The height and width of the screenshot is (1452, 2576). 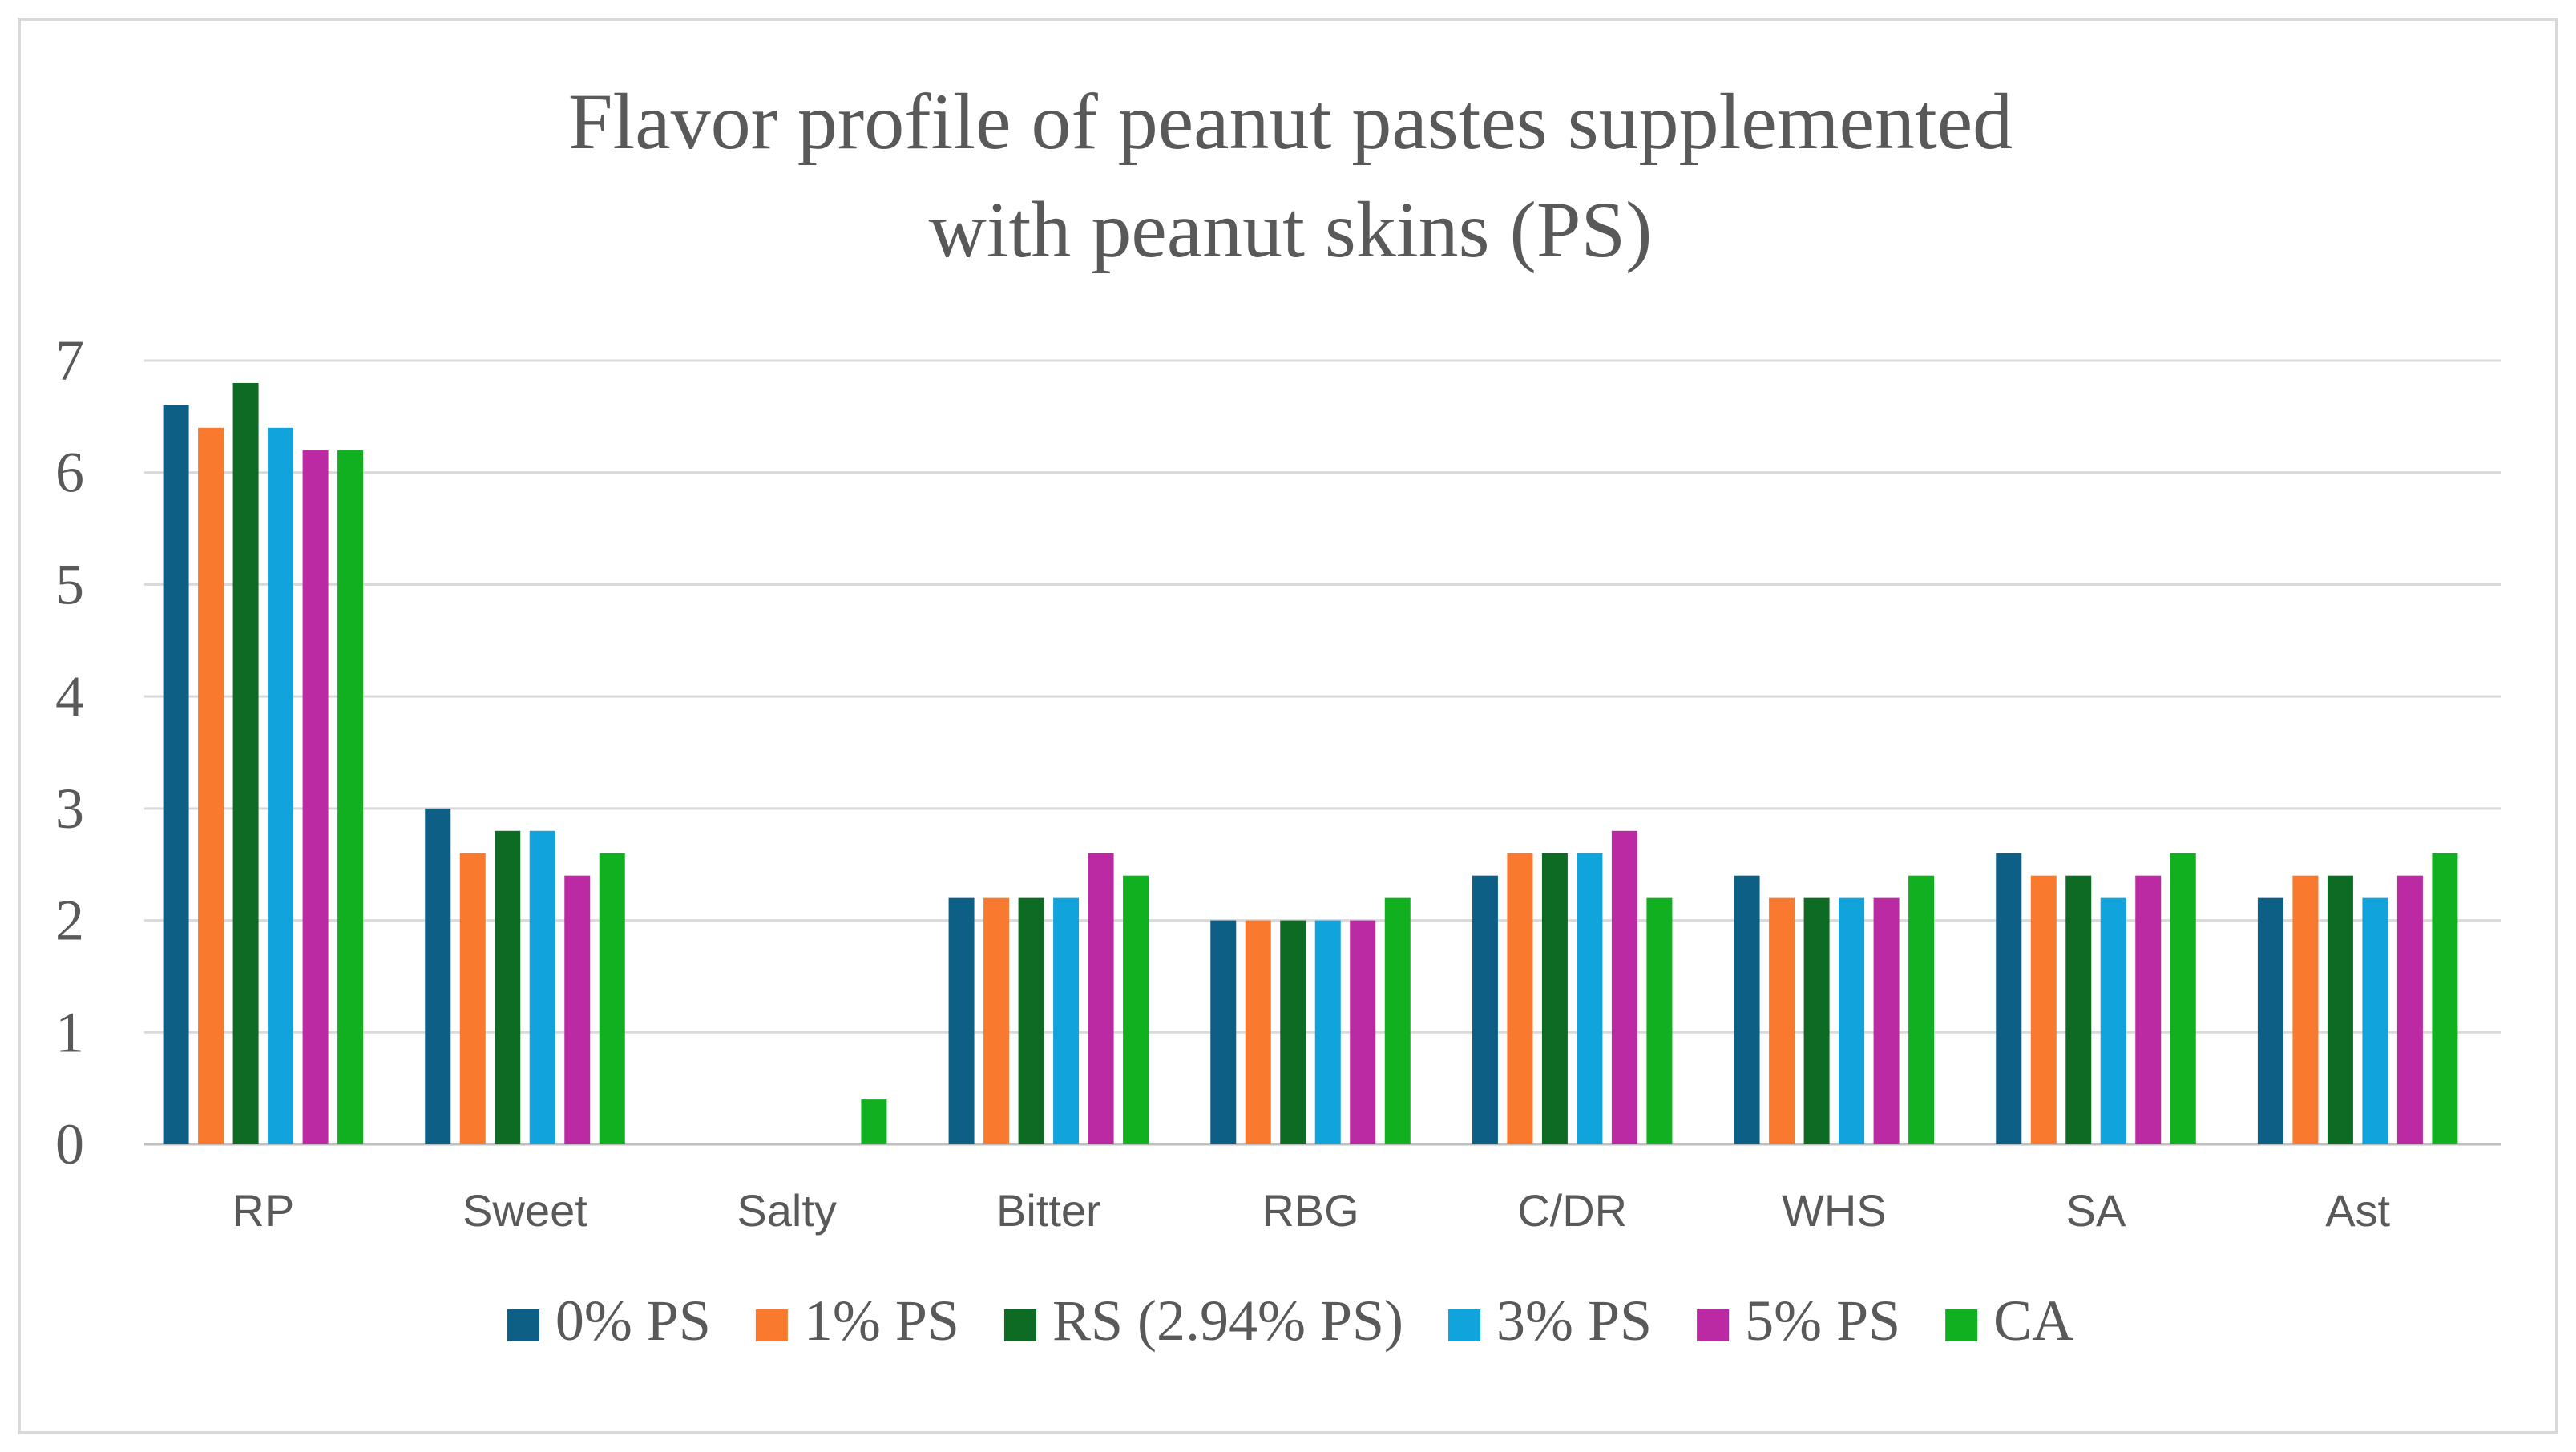 I want to click on y-tick-label: 6, so click(x=69, y=473).